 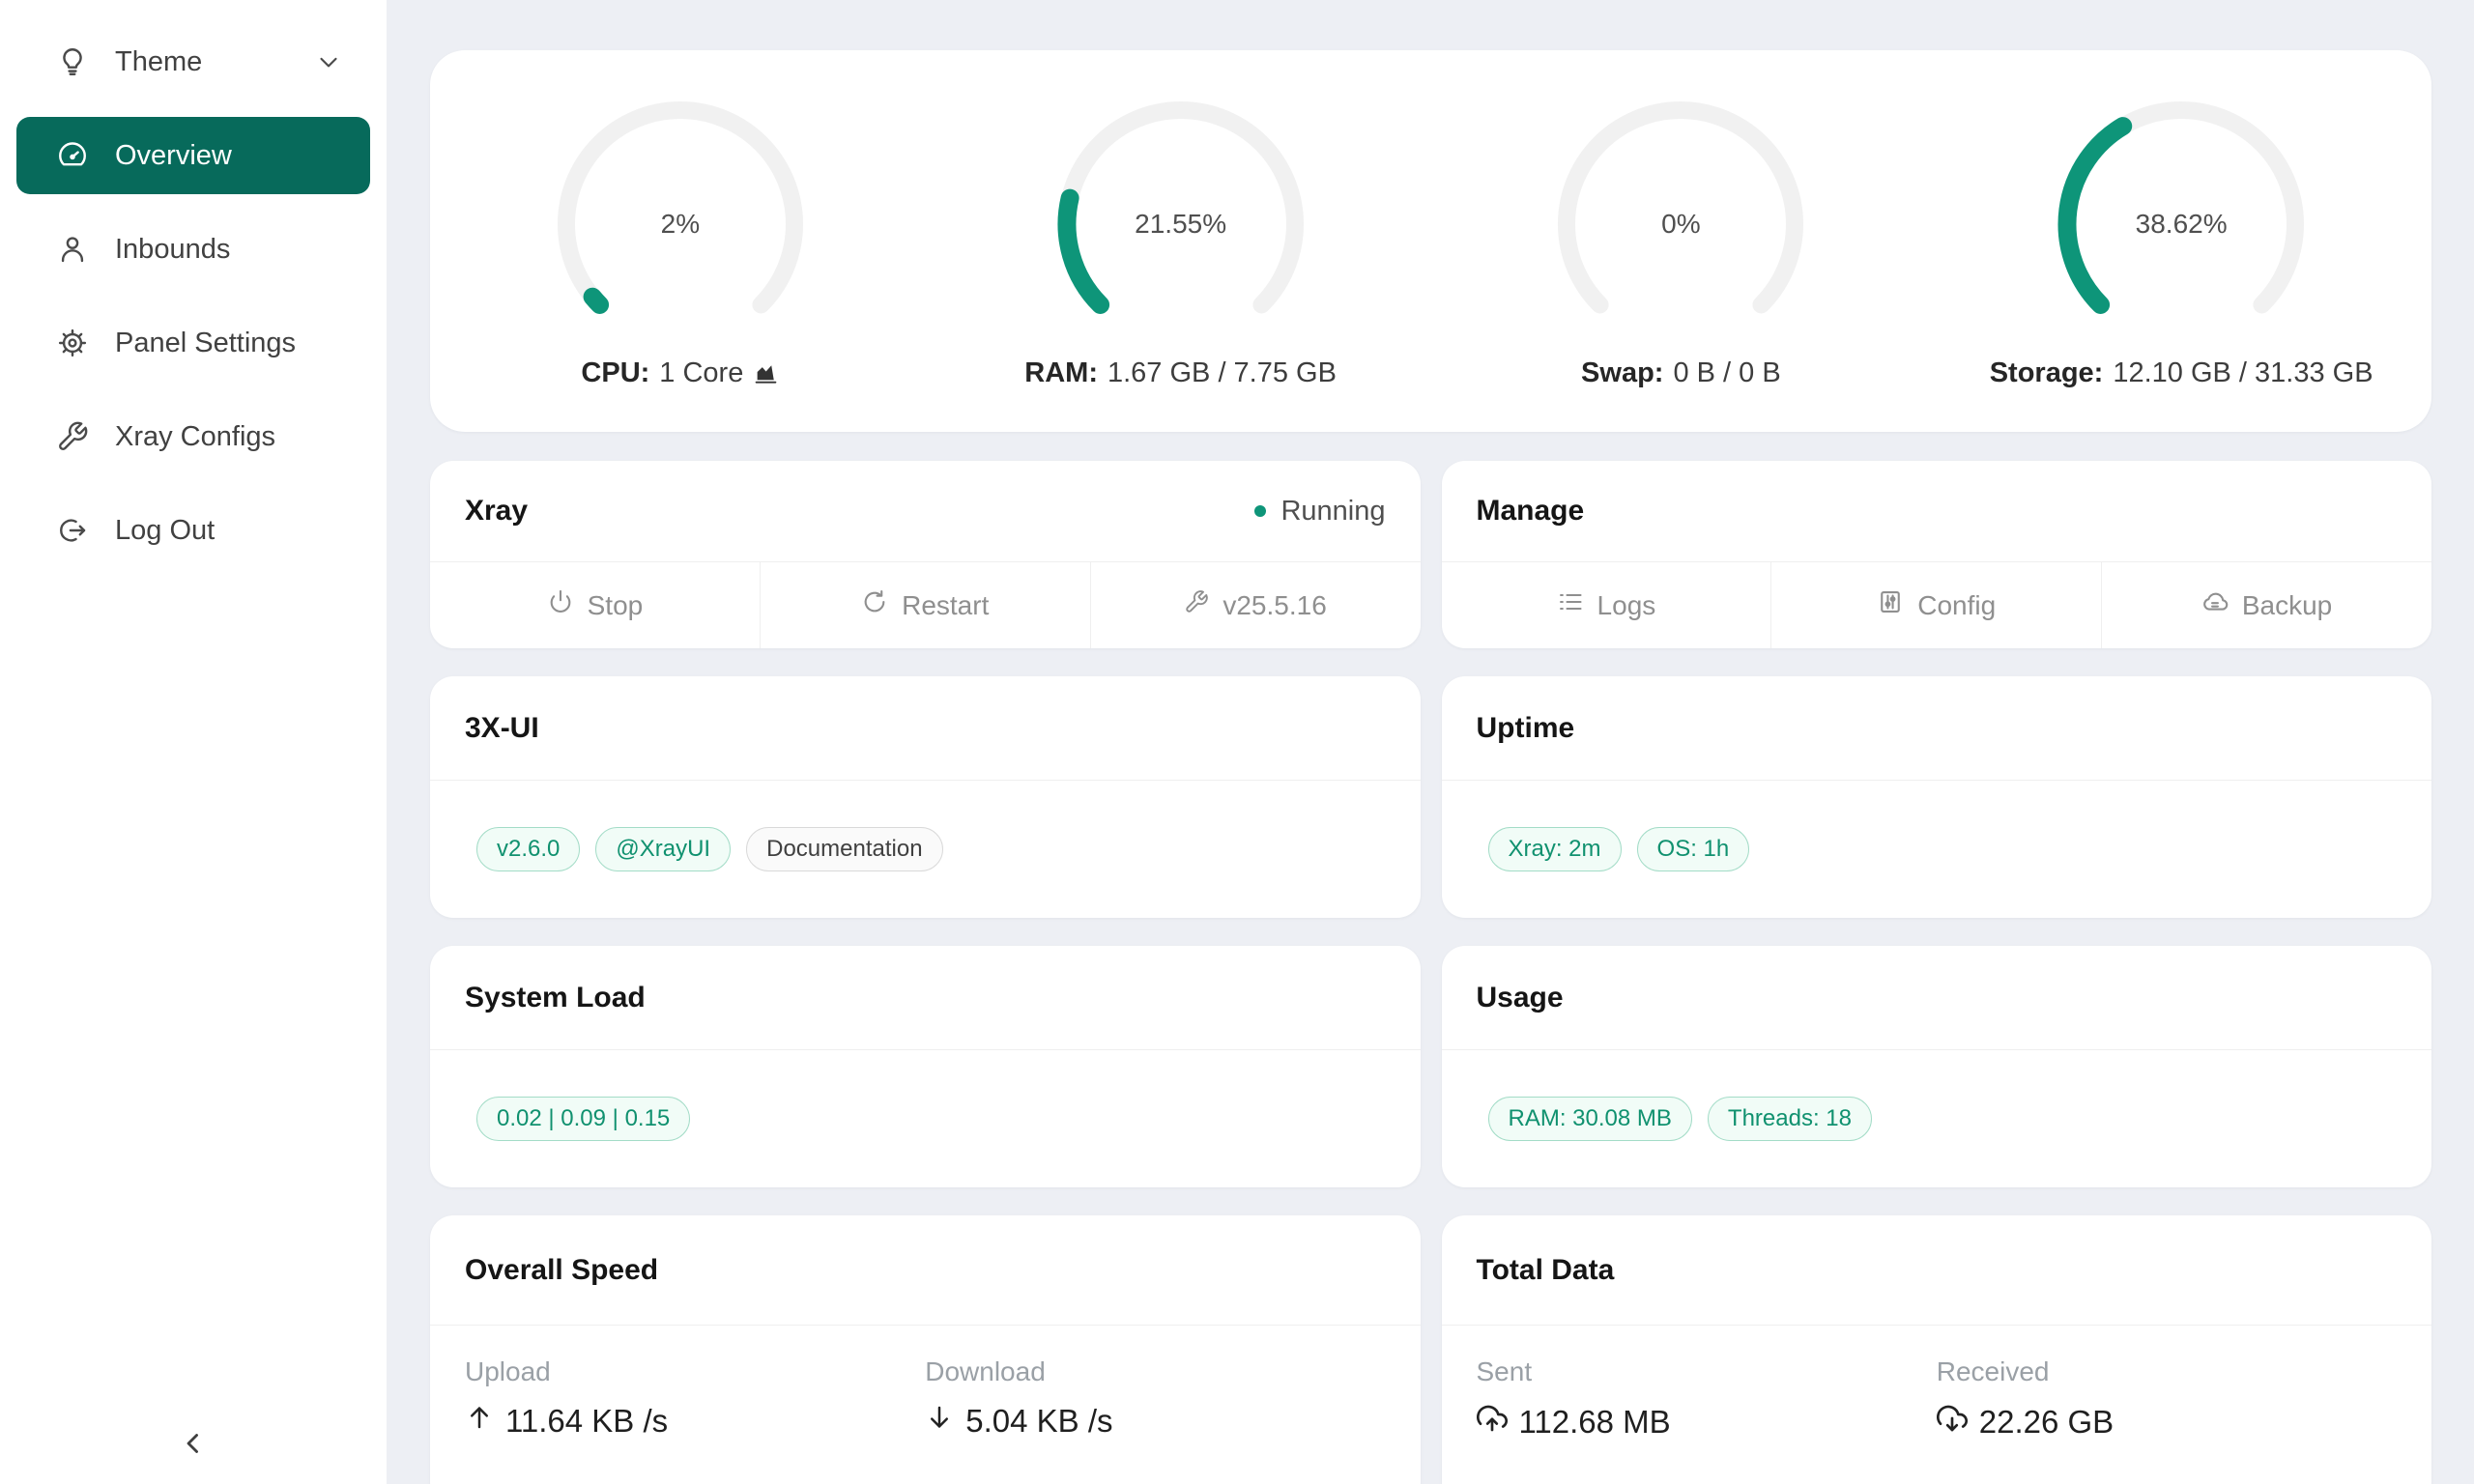 I want to click on card-title: Manage, so click(x=1530, y=511).